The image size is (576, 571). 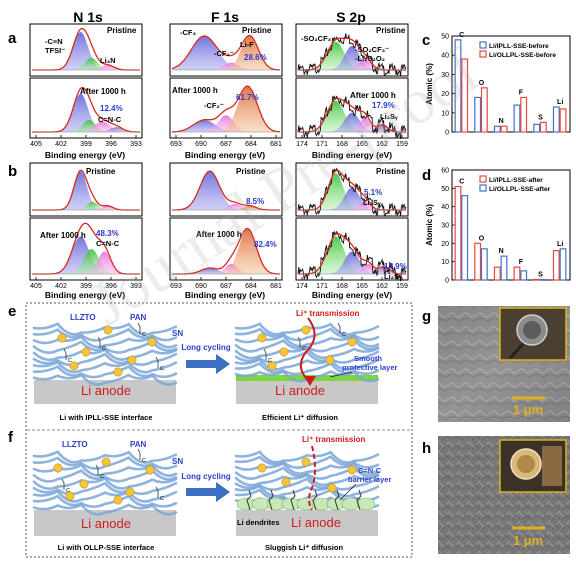 What do you see at coordinates (304, 349) in the screenshot?
I see `e-right-sn-c-1: C` at bounding box center [304, 349].